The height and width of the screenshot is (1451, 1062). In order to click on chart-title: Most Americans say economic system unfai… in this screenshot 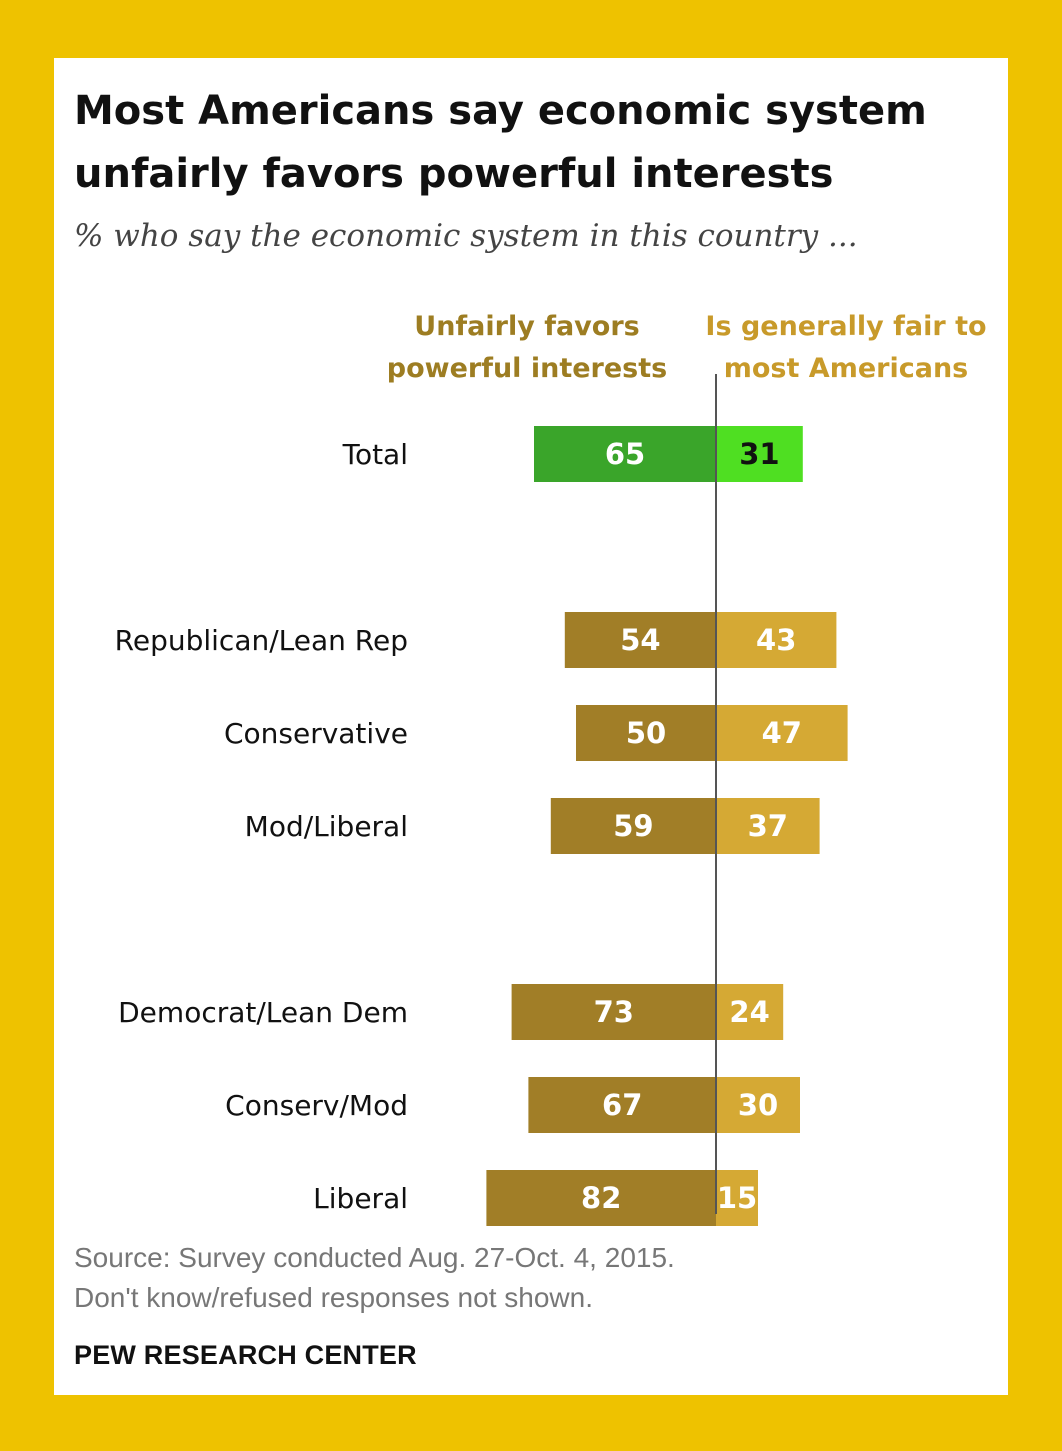, I will do `click(500, 142)`.